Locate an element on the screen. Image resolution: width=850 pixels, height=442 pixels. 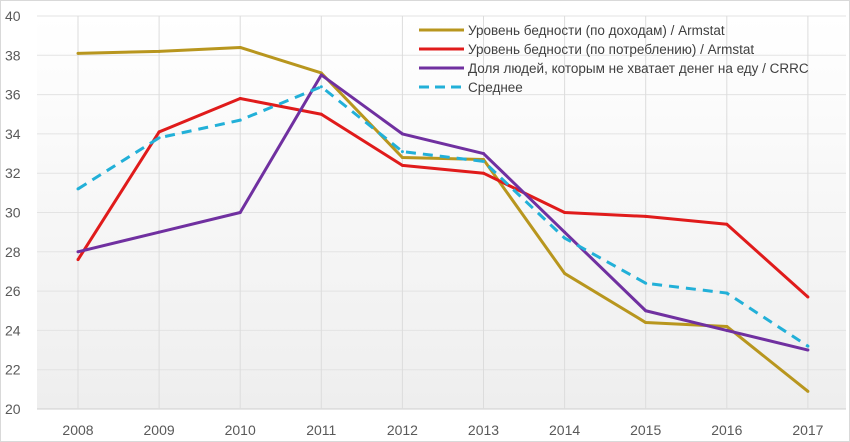
legend-label: Уровень бедности (по доходам) / Armstat is located at coordinates (596, 30).